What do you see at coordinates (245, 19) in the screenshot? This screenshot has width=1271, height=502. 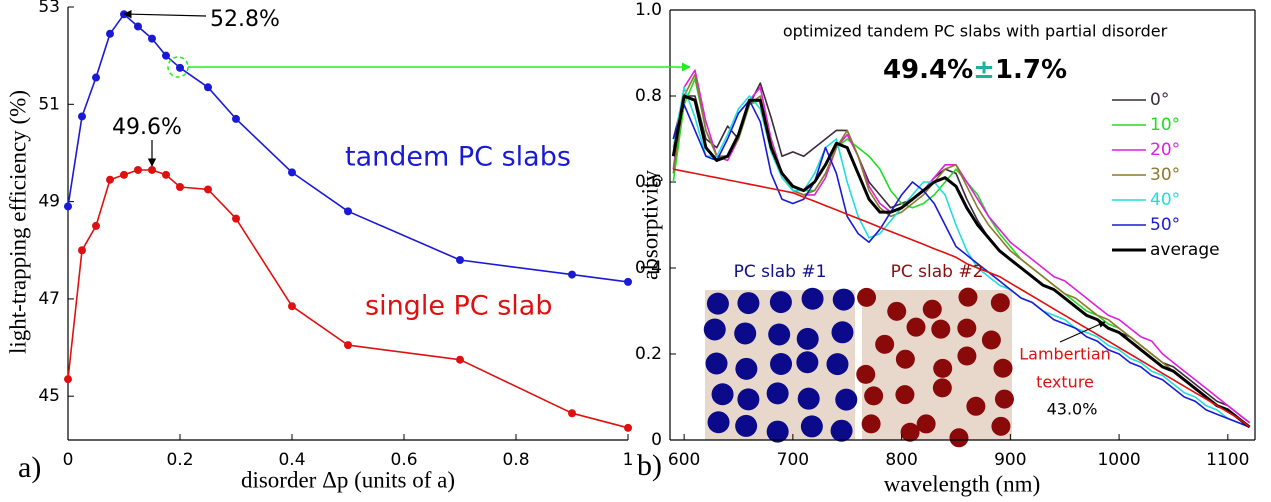 I see `annotation: 52.8%` at bounding box center [245, 19].